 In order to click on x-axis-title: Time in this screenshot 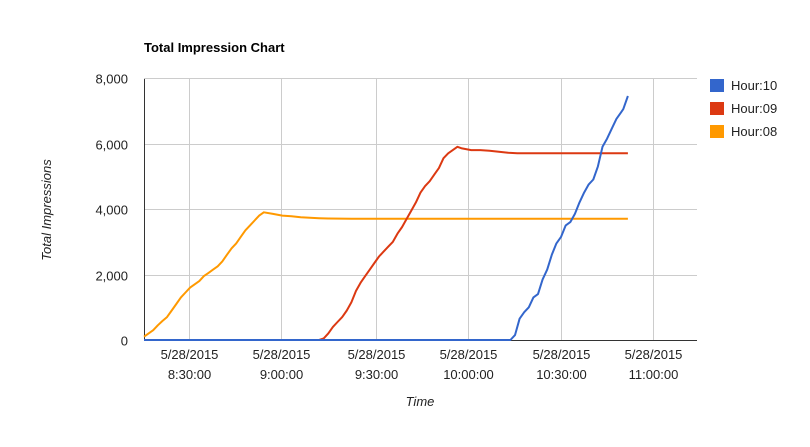, I will do `click(420, 401)`.